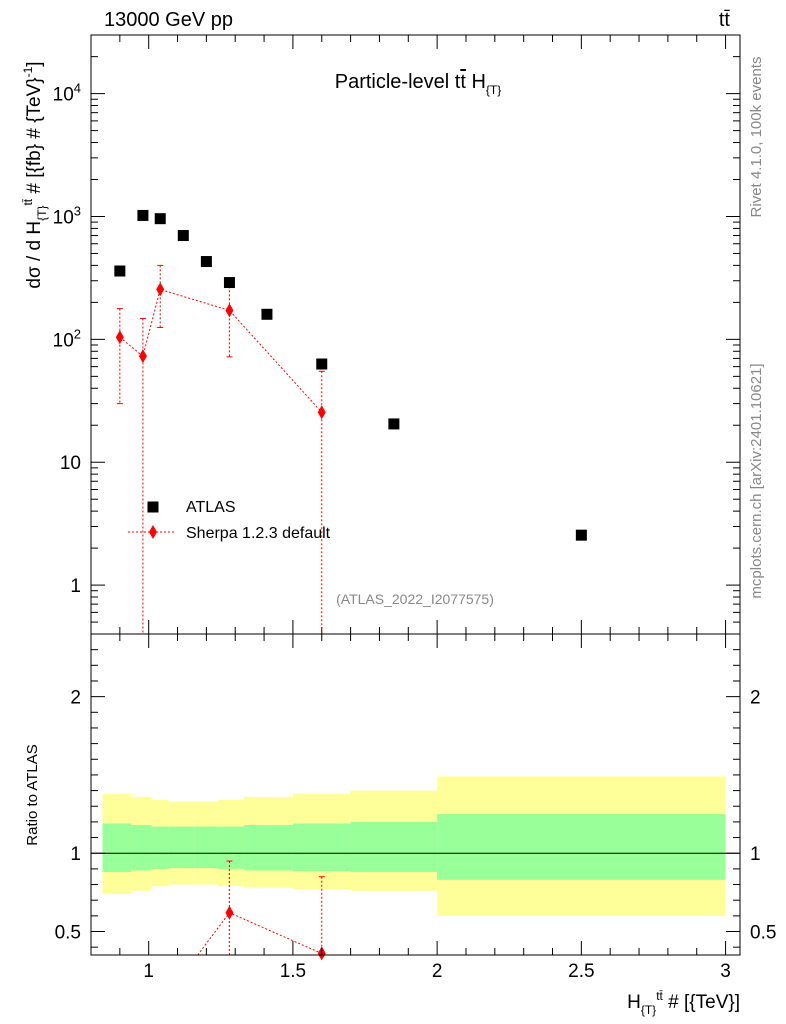  What do you see at coordinates (75, 854) in the screenshot?
I see `ratio-y-tick-label: 1` at bounding box center [75, 854].